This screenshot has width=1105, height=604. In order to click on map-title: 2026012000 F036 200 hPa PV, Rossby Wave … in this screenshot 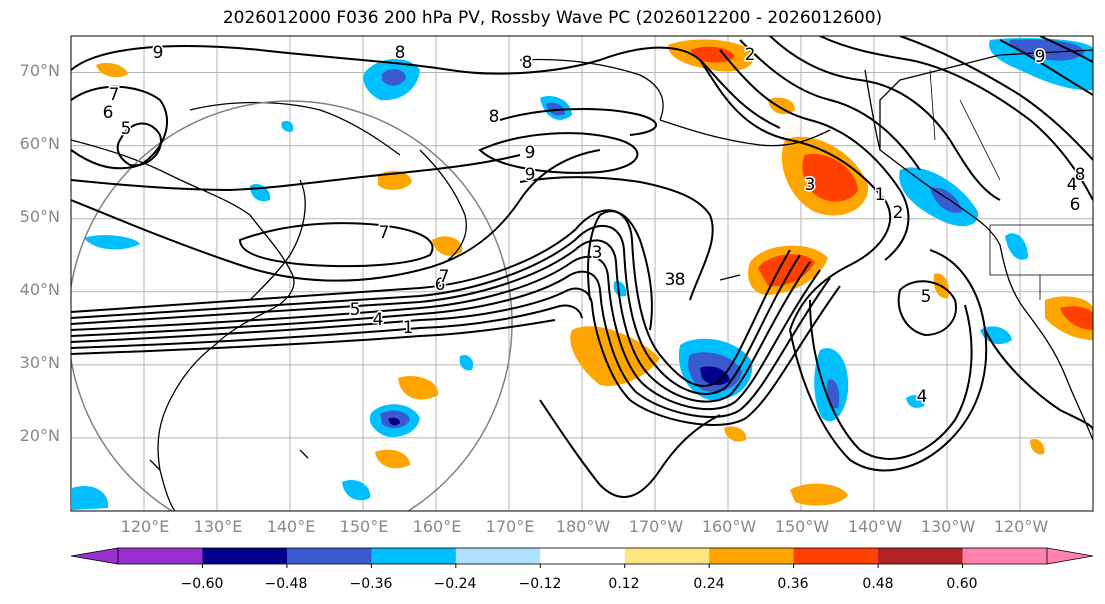, I will do `click(552, 18)`.